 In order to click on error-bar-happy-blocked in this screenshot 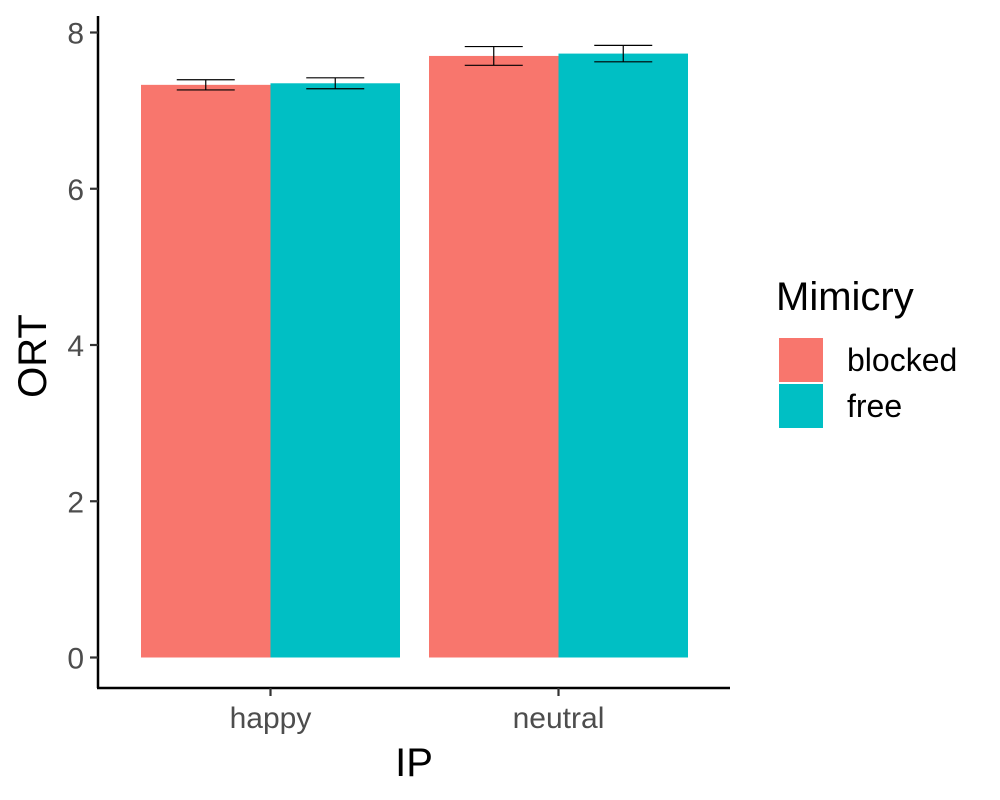, I will do `click(205, 85)`.